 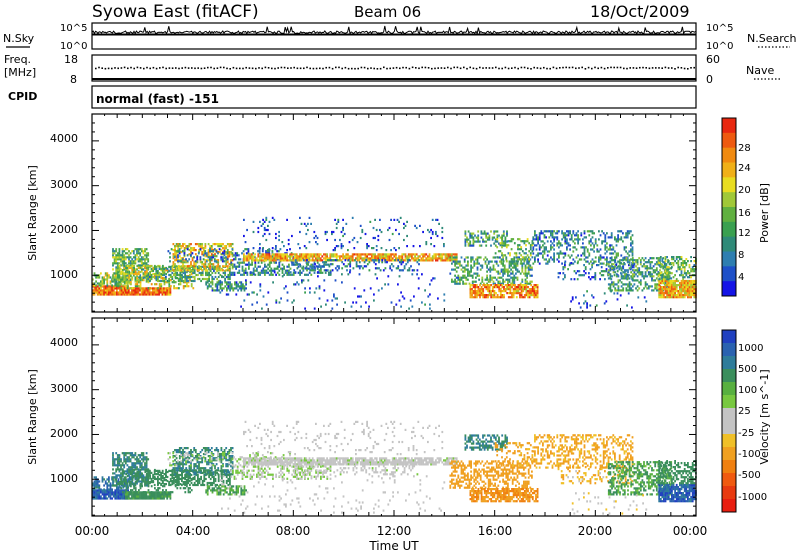 What do you see at coordinates (729, 274) in the screenshot?
I see `colorbar-segment` at bounding box center [729, 274].